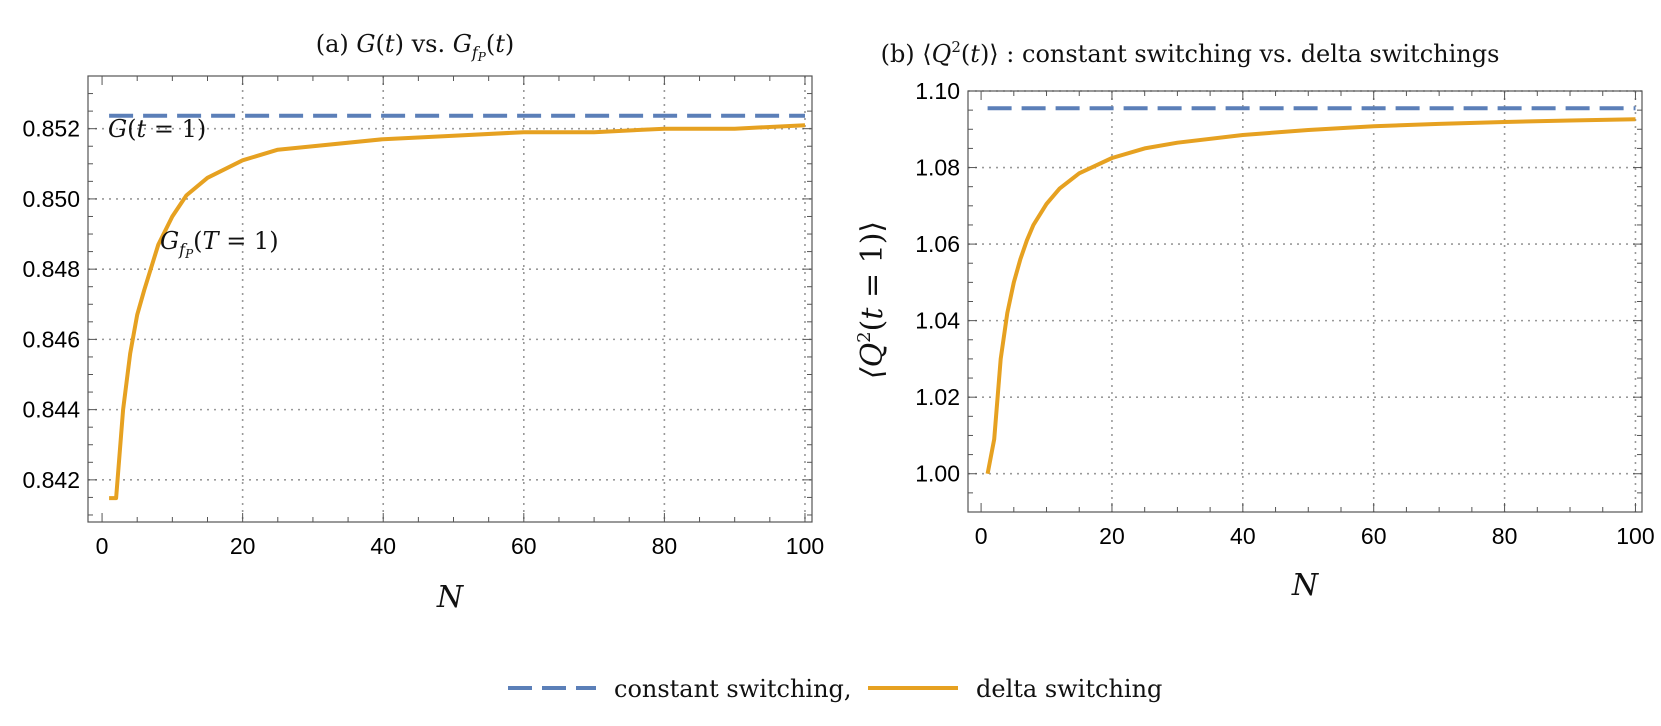 This screenshot has height=726, width=1661. Describe the element at coordinates (157, 129) in the screenshot. I see `annotation-g-t1: G(t = 1)` at that location.